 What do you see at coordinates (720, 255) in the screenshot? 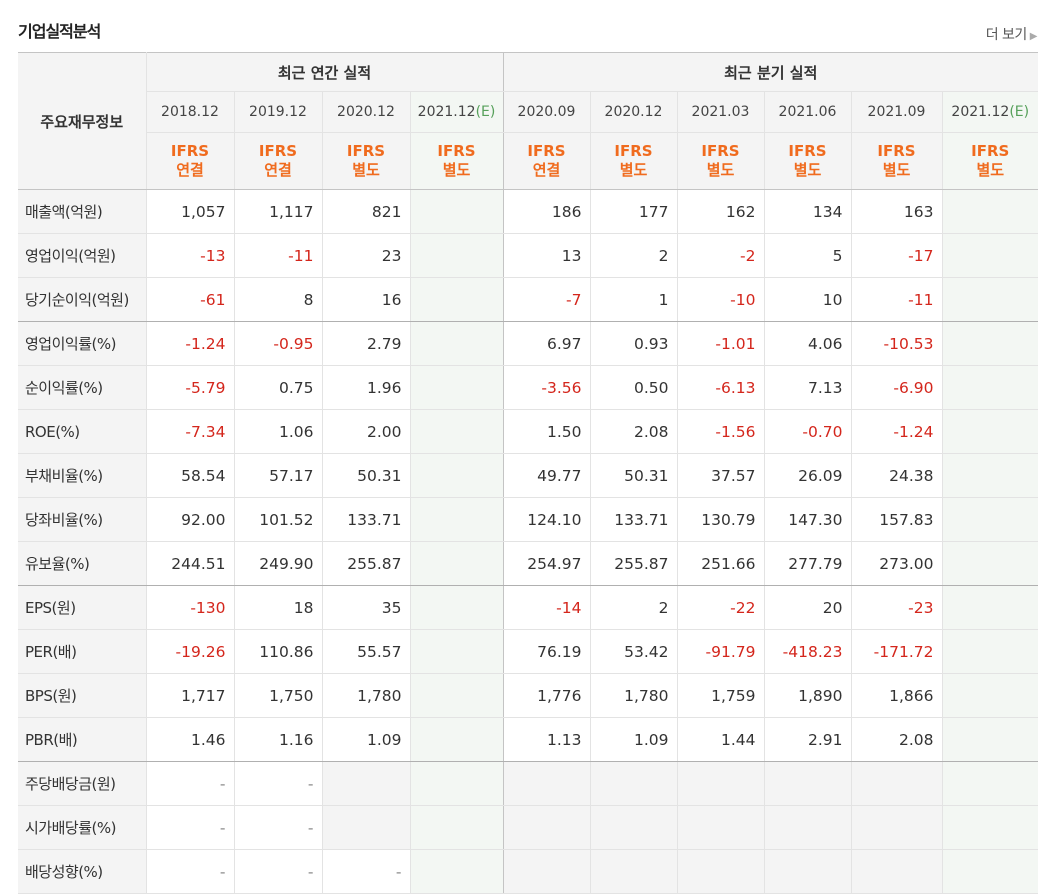
I see `table-cell: -2` at bounding box center [720, 255].